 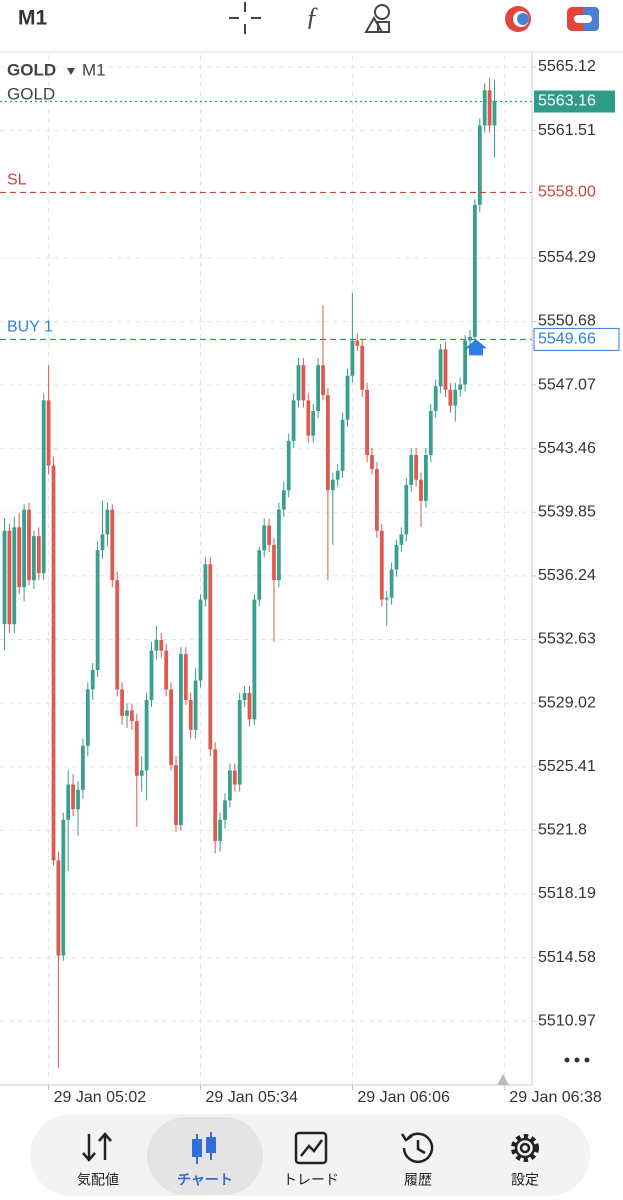 I want to click on y-tick-label: 5565.12, so click(x=567, y=66).